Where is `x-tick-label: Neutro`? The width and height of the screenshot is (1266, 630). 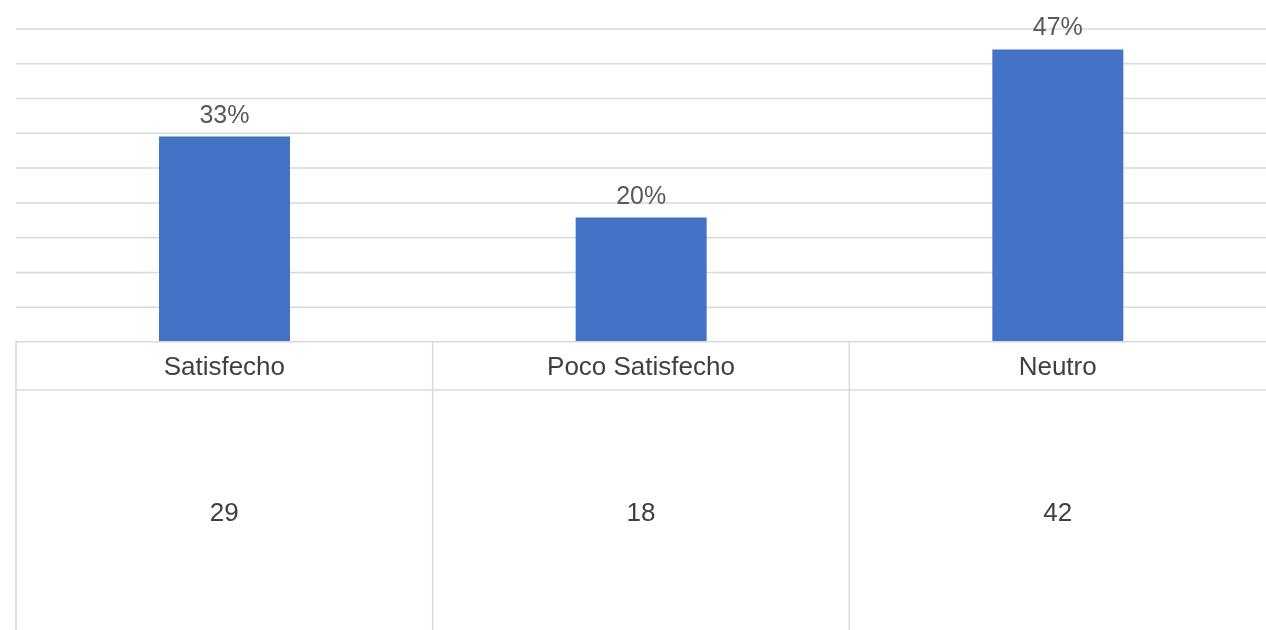 x-tick-label: Neutro is located at coordinates (1057, 366).